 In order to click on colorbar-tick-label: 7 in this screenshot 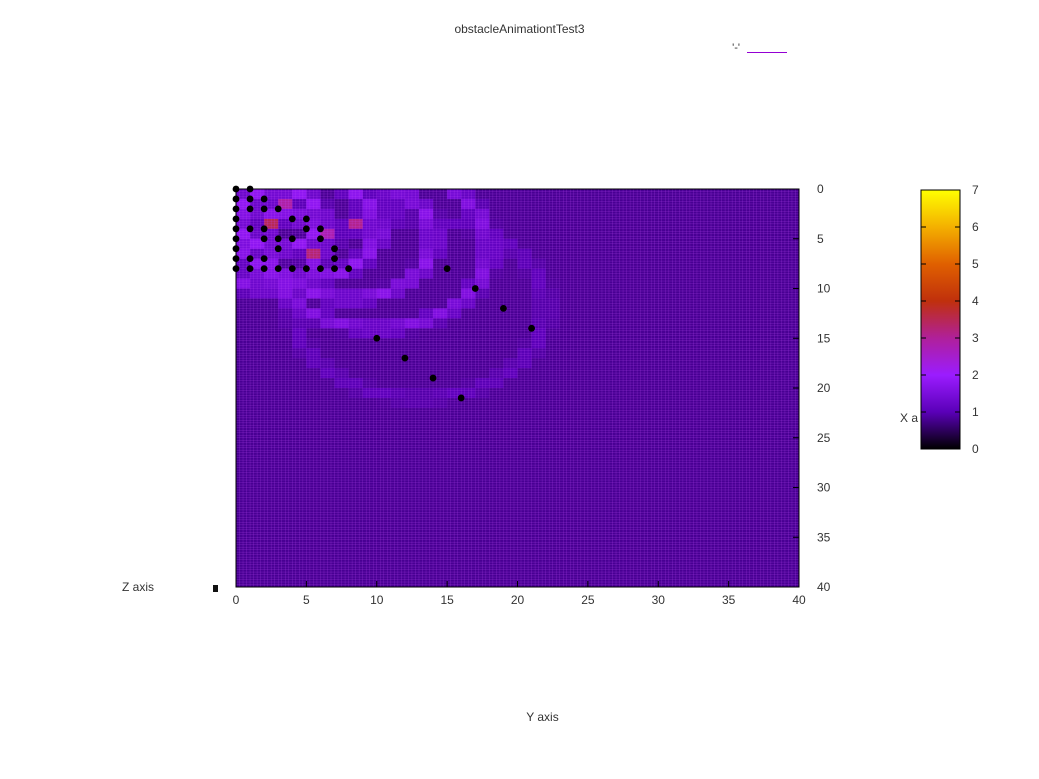, I will do `click(975, 190)`.